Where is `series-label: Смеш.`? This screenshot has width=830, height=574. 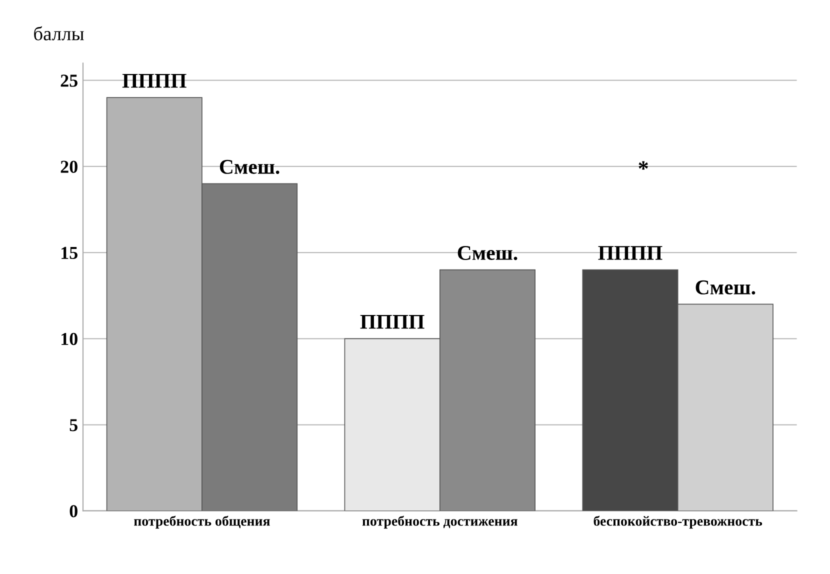
series-label: Смеш. is located at coordinates (250, 167).